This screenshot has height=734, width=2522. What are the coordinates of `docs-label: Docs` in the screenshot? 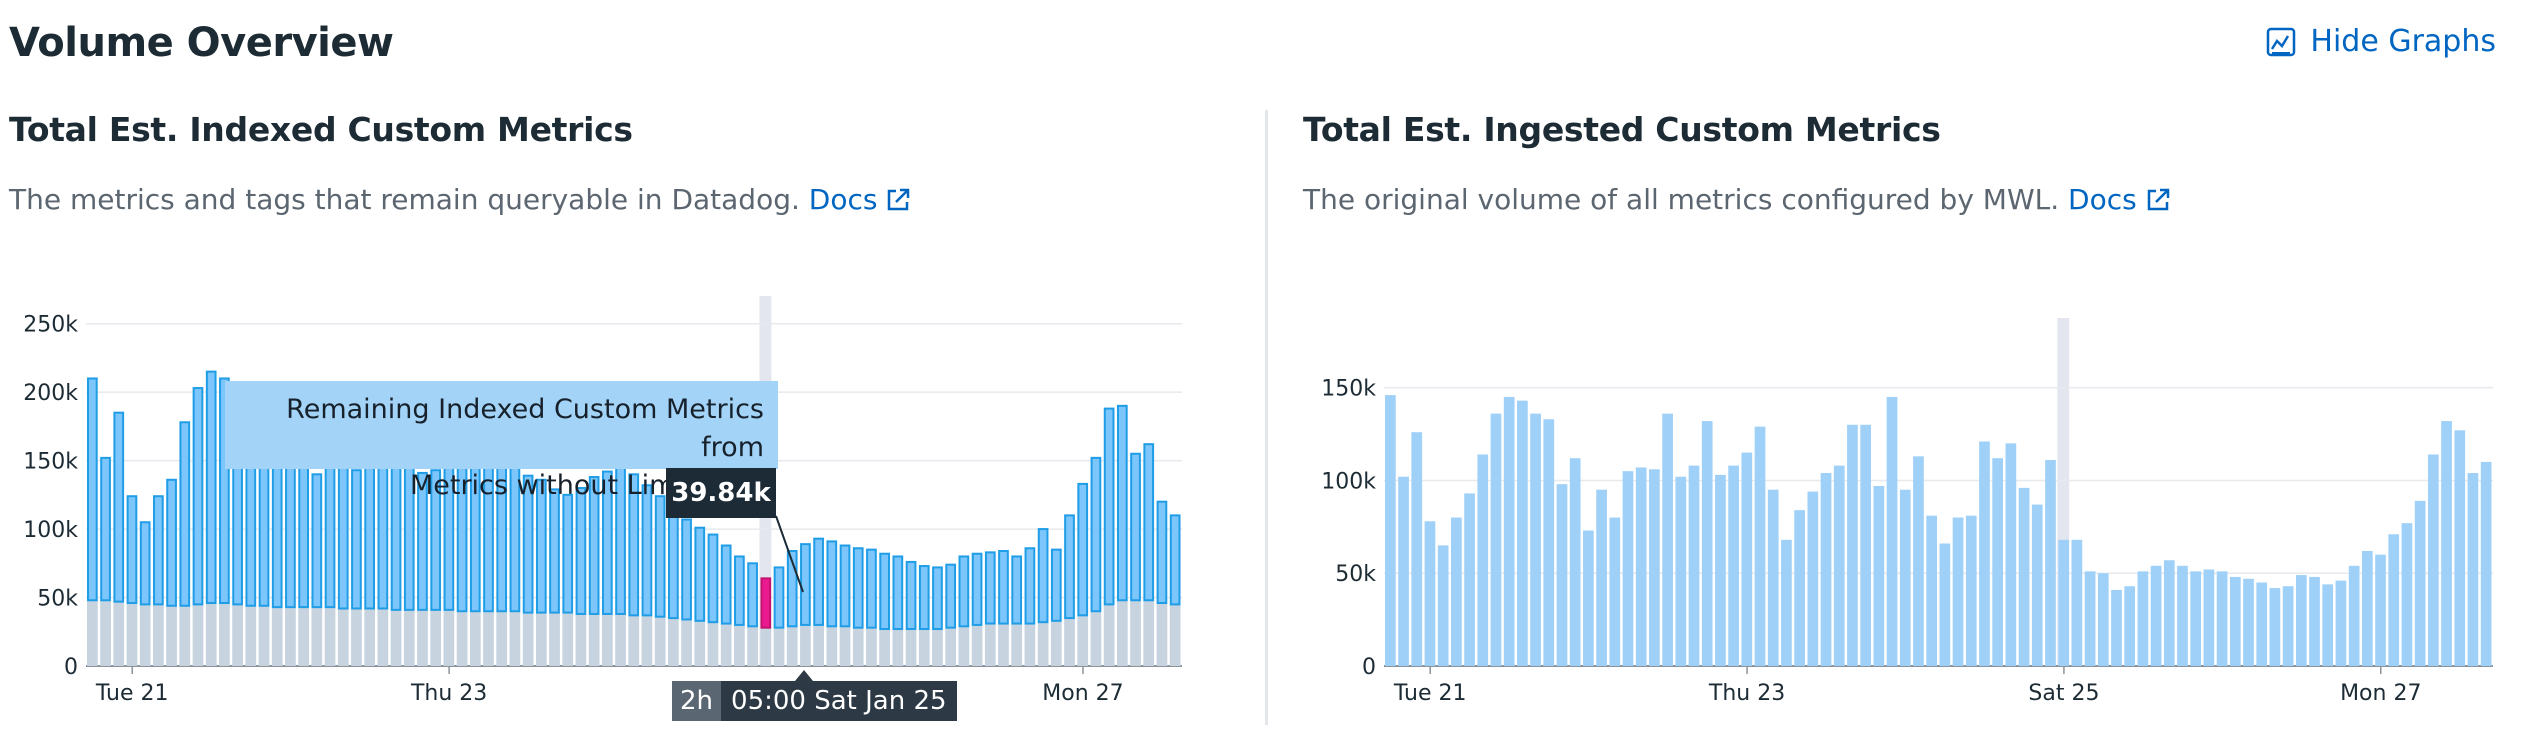 It's located at (2102, 199).